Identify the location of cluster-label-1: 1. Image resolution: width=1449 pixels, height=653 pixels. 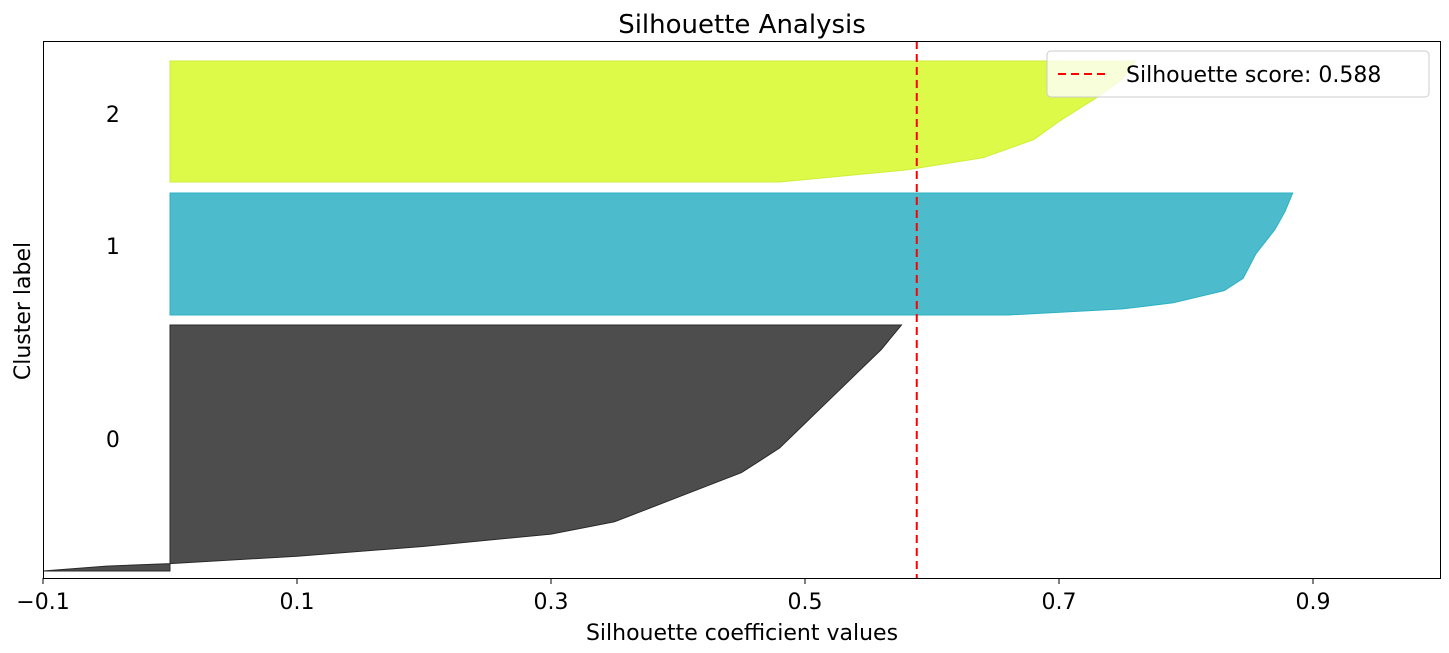
(113, 247).